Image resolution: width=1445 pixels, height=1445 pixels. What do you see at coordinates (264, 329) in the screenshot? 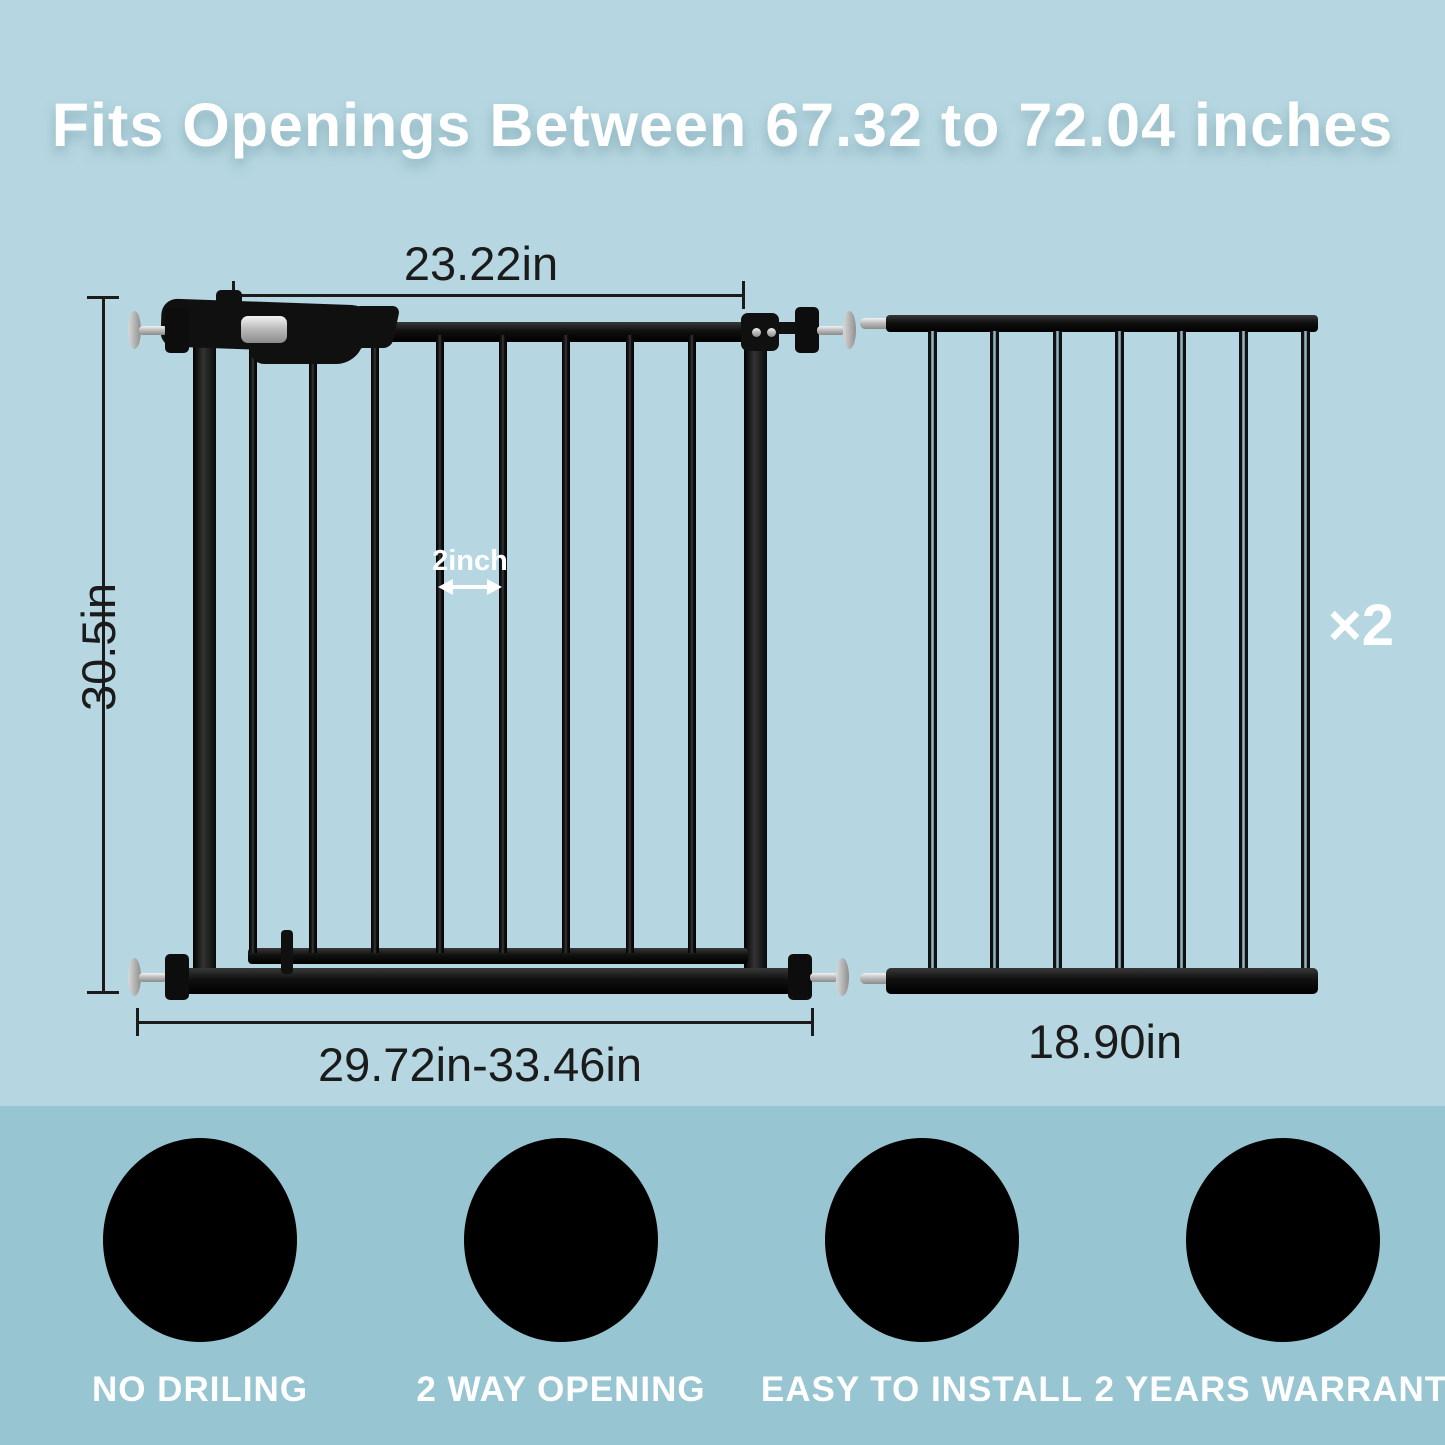
I see `latch-release-button` at bounding box center [264, 329].